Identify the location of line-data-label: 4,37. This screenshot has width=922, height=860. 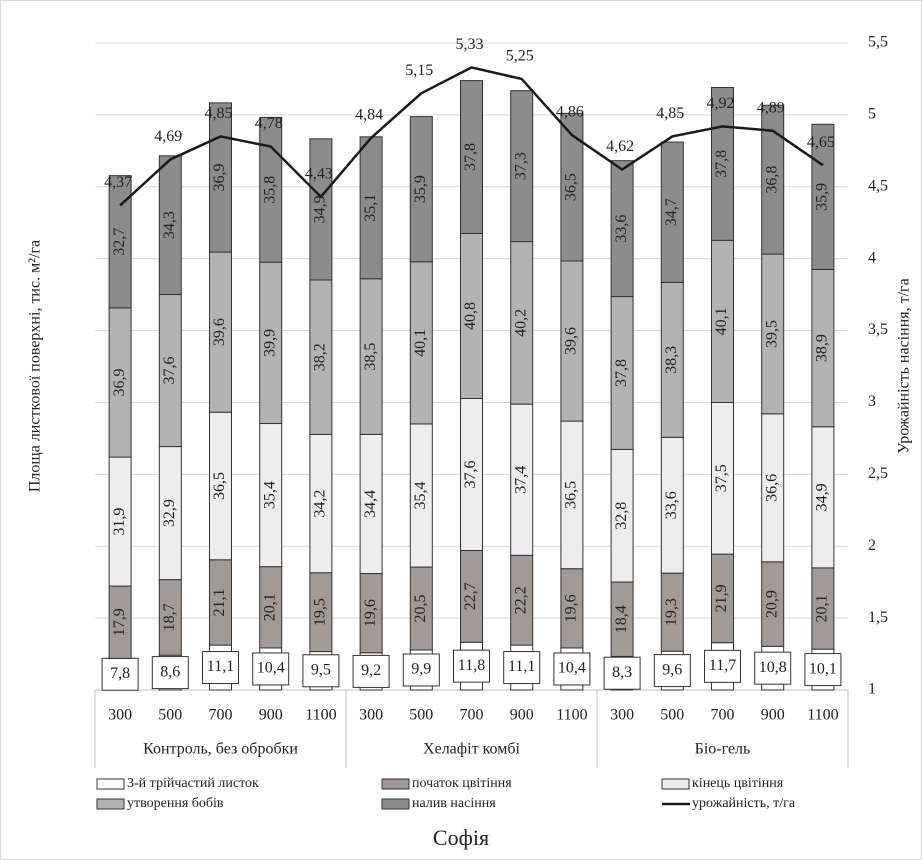
(118, 182).